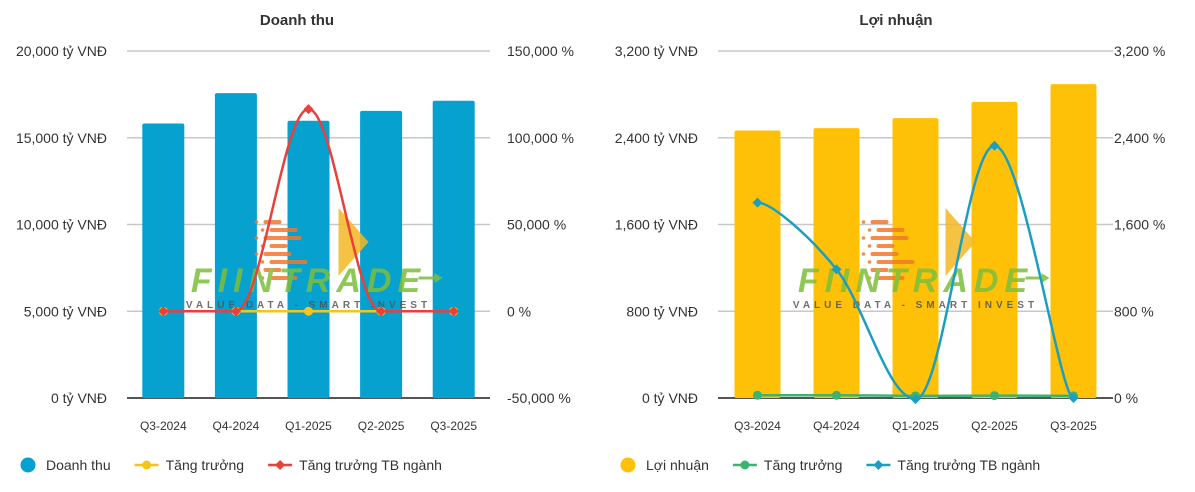 Image resolution: width=1195 pixels, height=492 pixels. What do you see at coordinates (1139, 51) in the screenshot?
I see `right-axis-tick-label: 3,200 %` at bounding box center [1139, 51].